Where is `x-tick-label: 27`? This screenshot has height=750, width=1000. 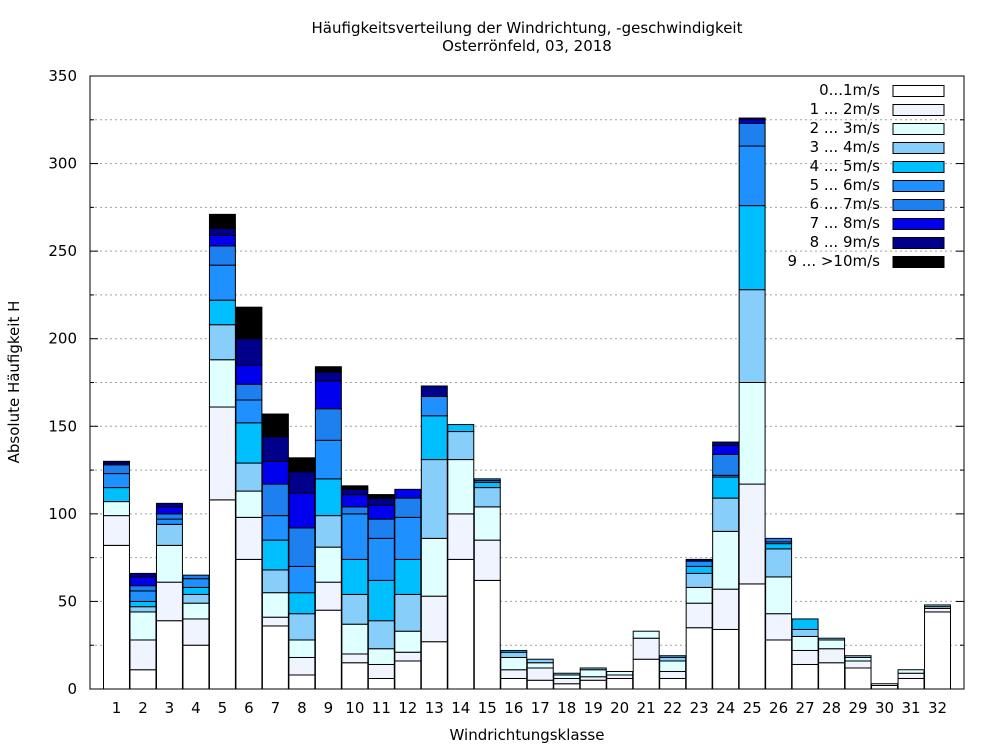 x-tick-label: 27 is located at coordinates (805, 708).